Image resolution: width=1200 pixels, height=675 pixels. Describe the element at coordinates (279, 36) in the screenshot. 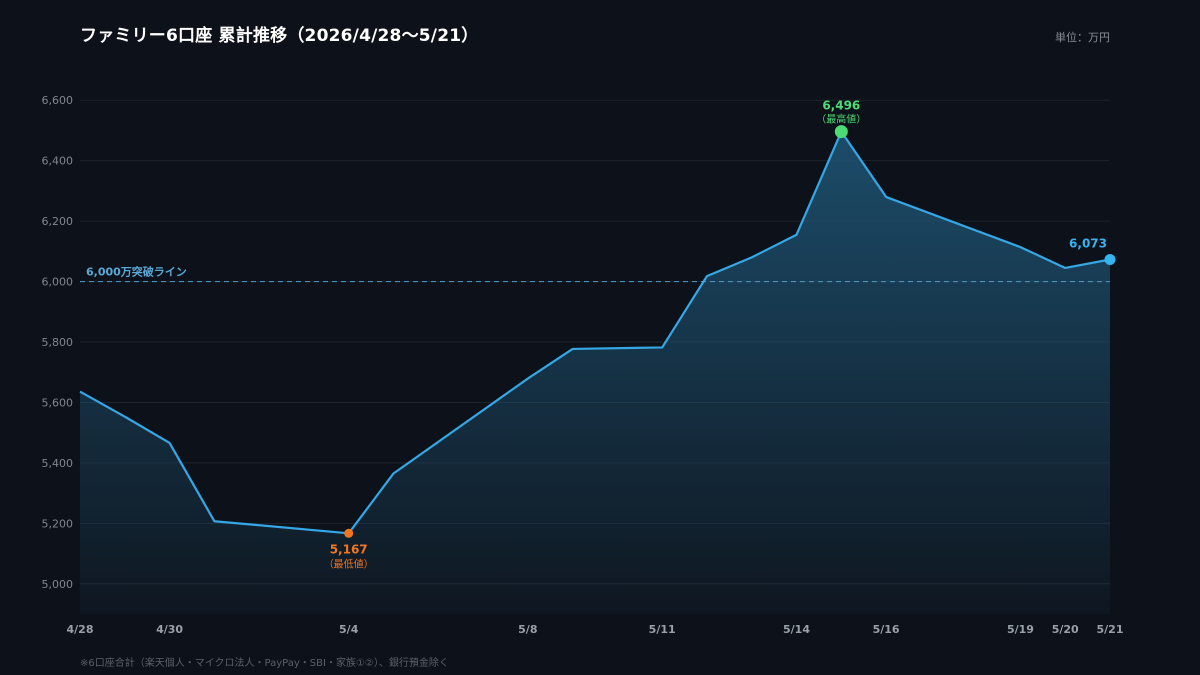

I see `chart-title: ファミリー6口座 累計推移（2026/4/28〜5/21）` at that location.